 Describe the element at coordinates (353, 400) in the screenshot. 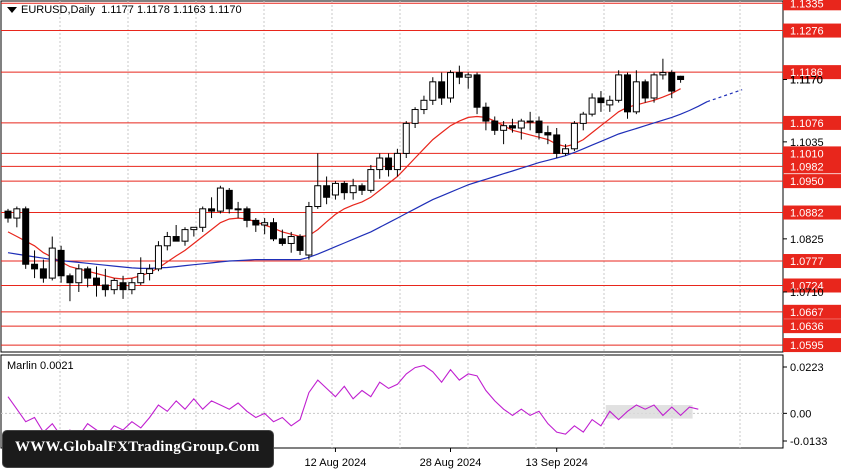

I see `oscillator-line` at that location.